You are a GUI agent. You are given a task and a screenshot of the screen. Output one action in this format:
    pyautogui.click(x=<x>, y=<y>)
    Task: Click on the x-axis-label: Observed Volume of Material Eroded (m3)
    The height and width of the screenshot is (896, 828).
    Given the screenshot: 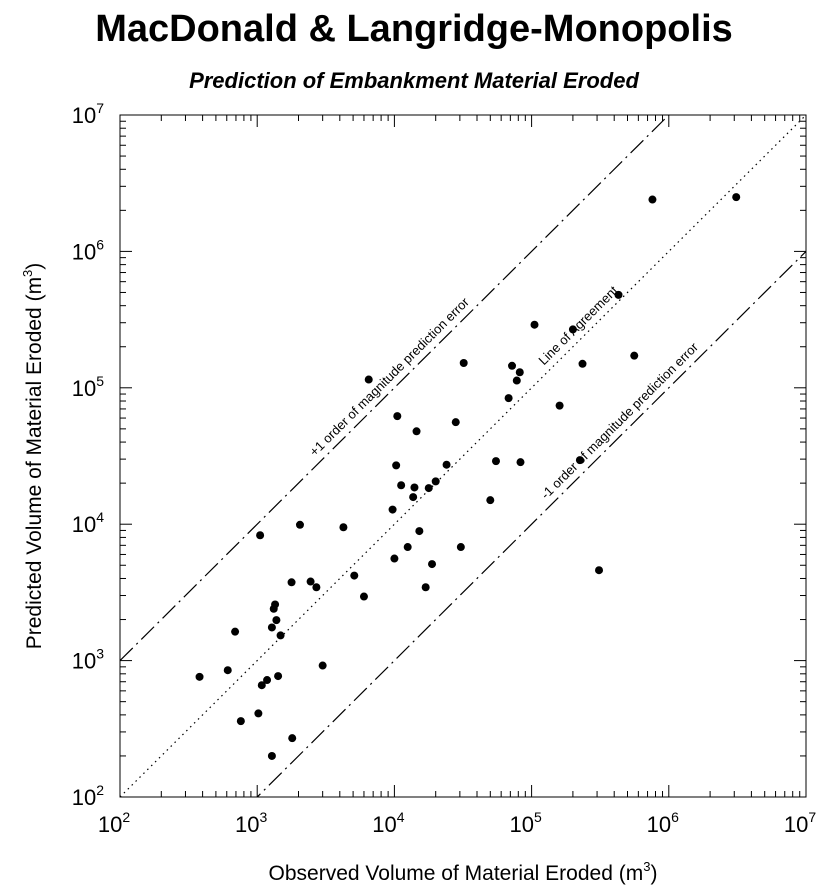 What is the action you would take?
    pyautogui.click(x=463, y=872)
    